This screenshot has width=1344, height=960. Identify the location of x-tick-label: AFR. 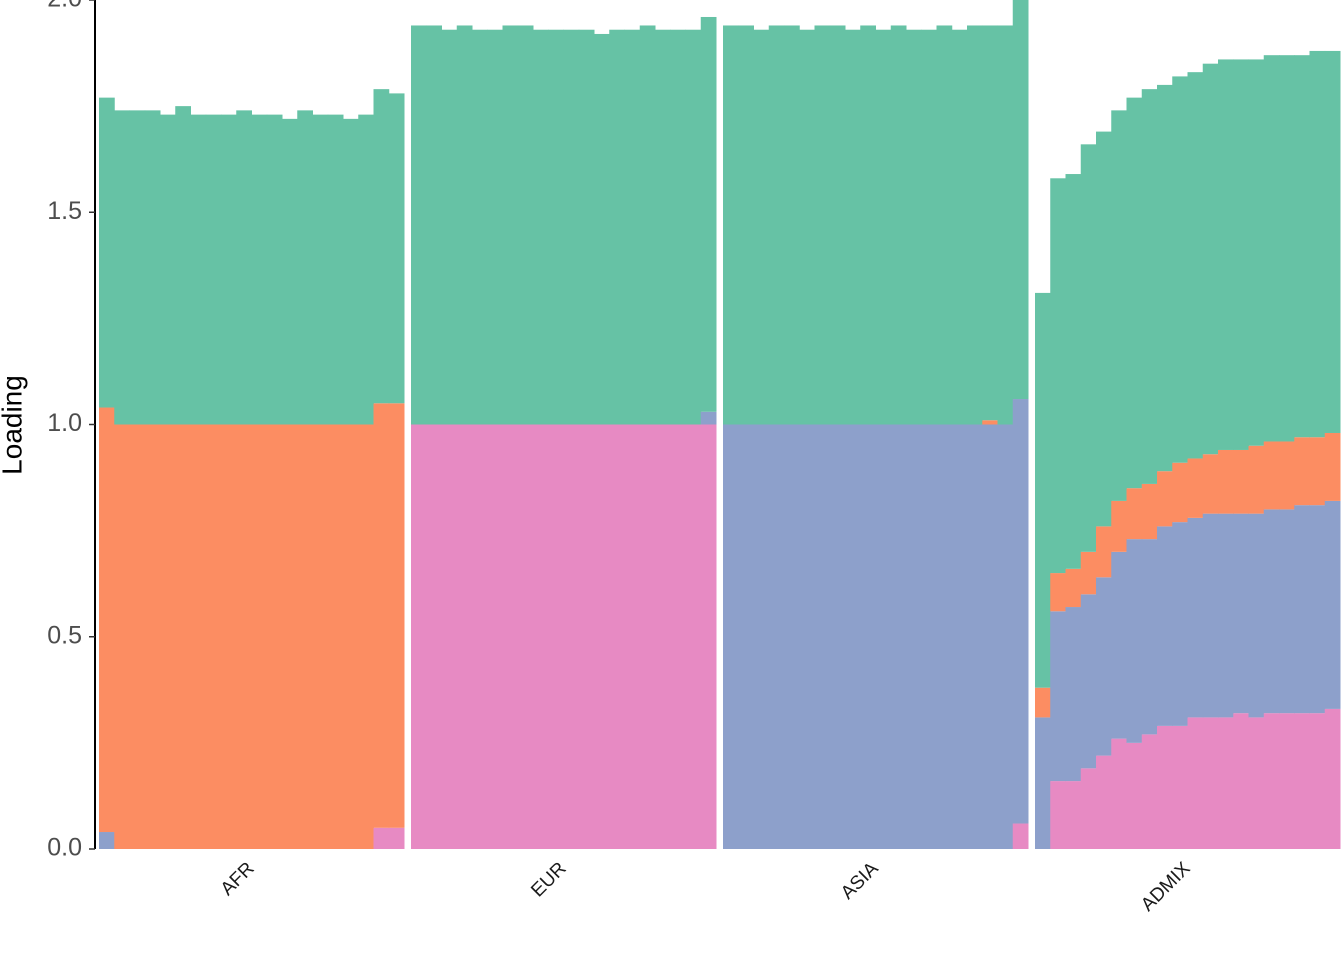
(238, 879).